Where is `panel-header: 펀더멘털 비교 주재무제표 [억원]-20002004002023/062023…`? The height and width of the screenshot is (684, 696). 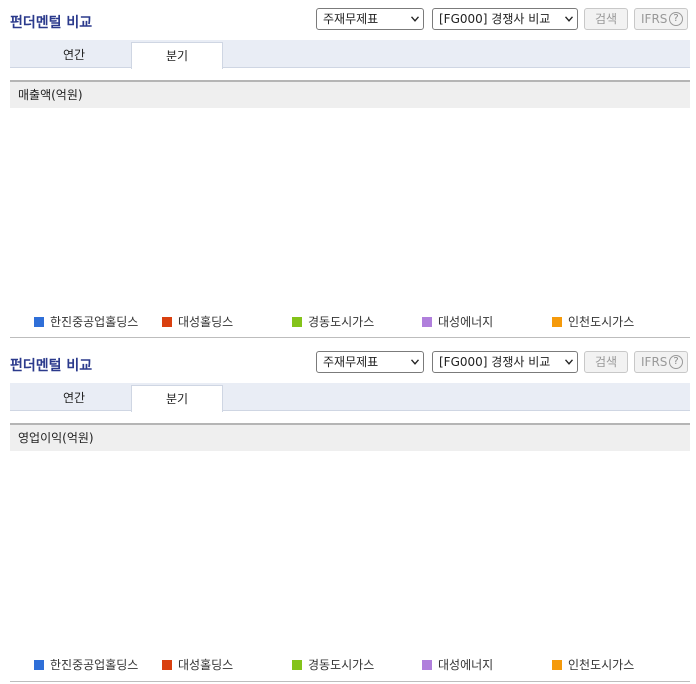 panel-header: 펀더멘털 비교 주재무제표 [억원]-20002004002023/062023… is located at coordinates (348, 362).